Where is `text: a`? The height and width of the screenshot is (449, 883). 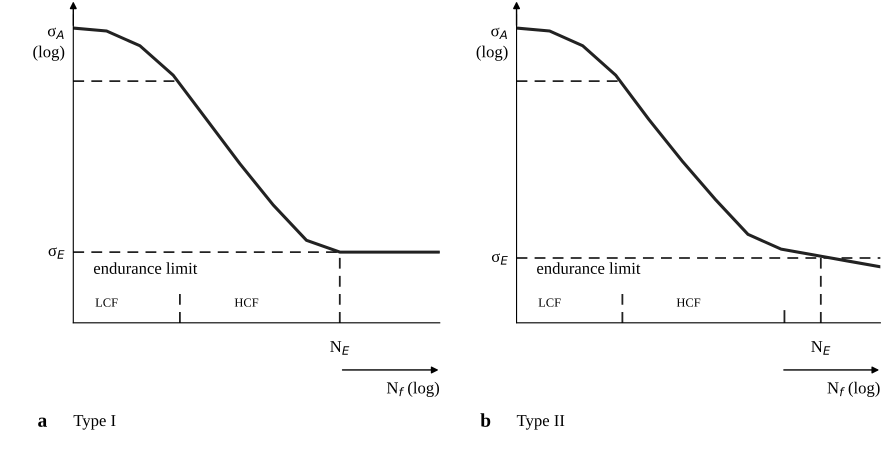
text: a is located at coordinates (42, 422).